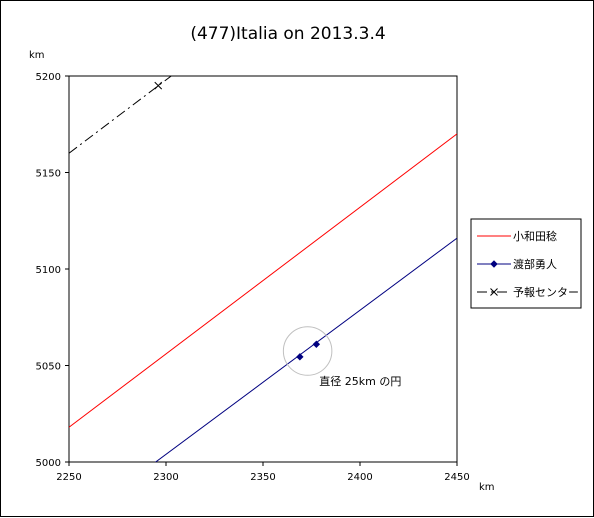  What do you see at coordinates (48, 77) in the screenshot?
I see `y-tick-label: 5200` at bounding box center [48, 77].